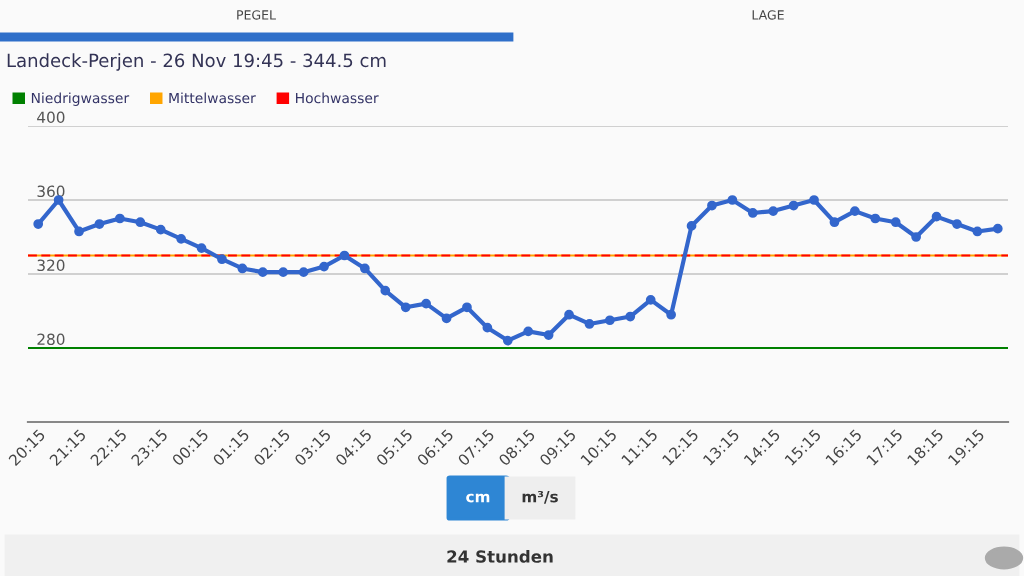 The height and width of the screenshot is (576, 1024). I want to click on chart-title: Landeck-Perjen - 26 Nov 19:45 - 344.5 cm, so click(196, 62).